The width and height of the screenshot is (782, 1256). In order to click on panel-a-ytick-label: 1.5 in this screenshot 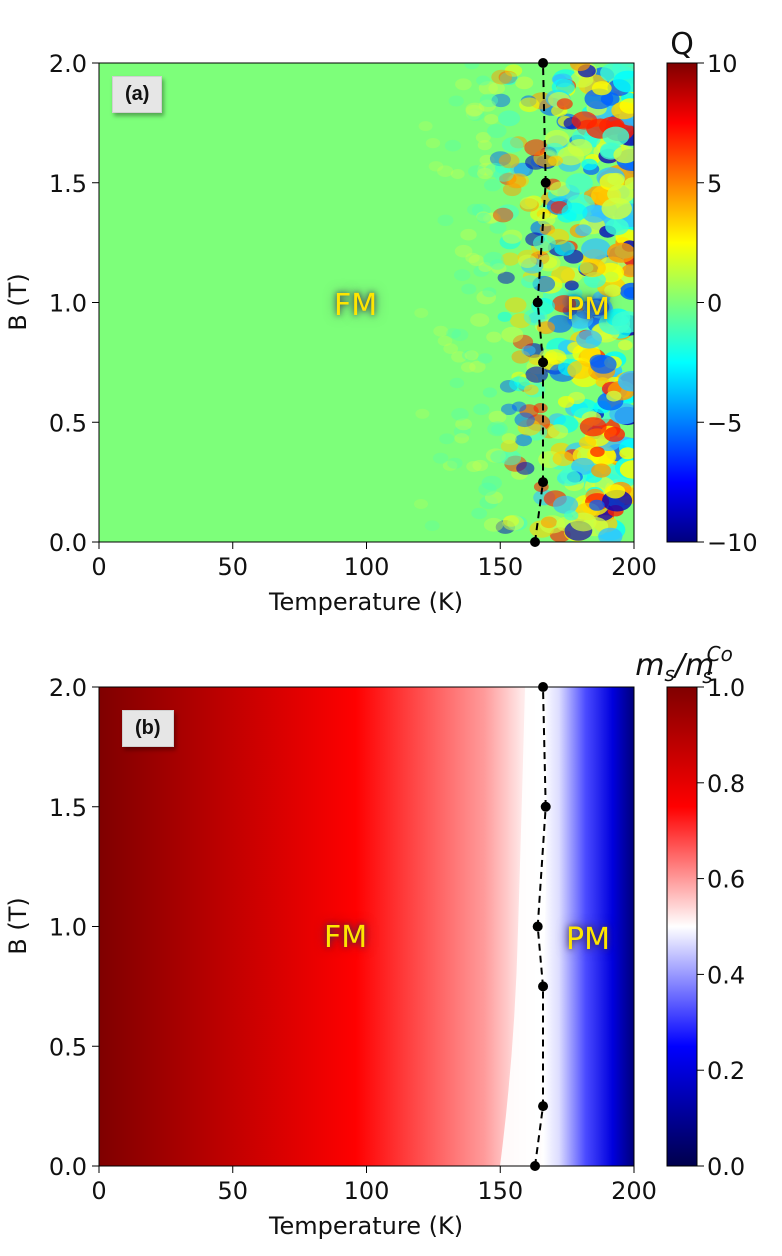, I will do `click(68, 184)`.